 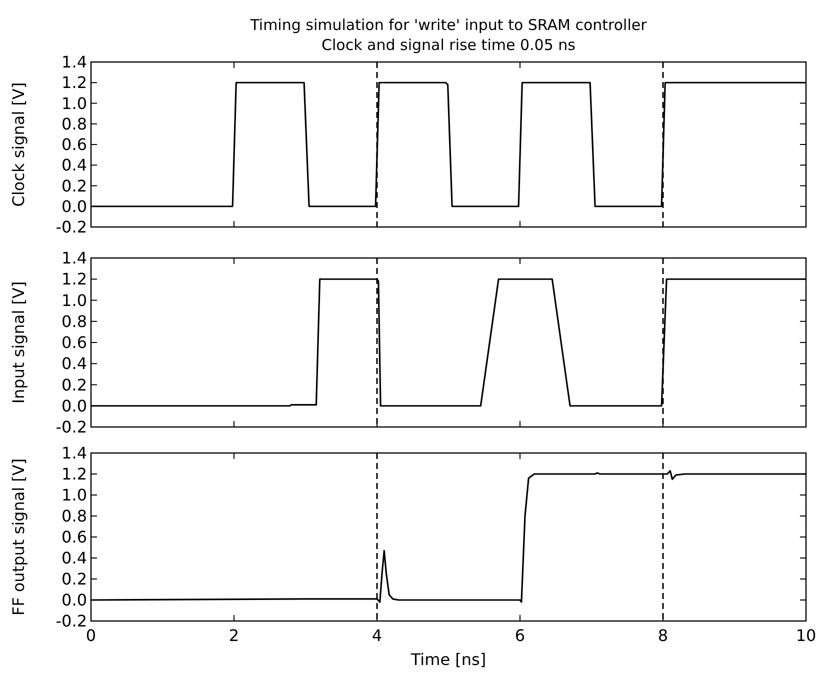 I want to click on x-tick-label: 4, so click(x=377, y=635).